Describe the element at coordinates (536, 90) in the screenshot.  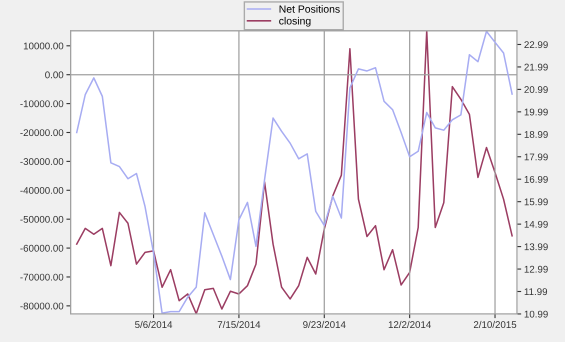
I see `y2-tick-label: 20.99` at that location.